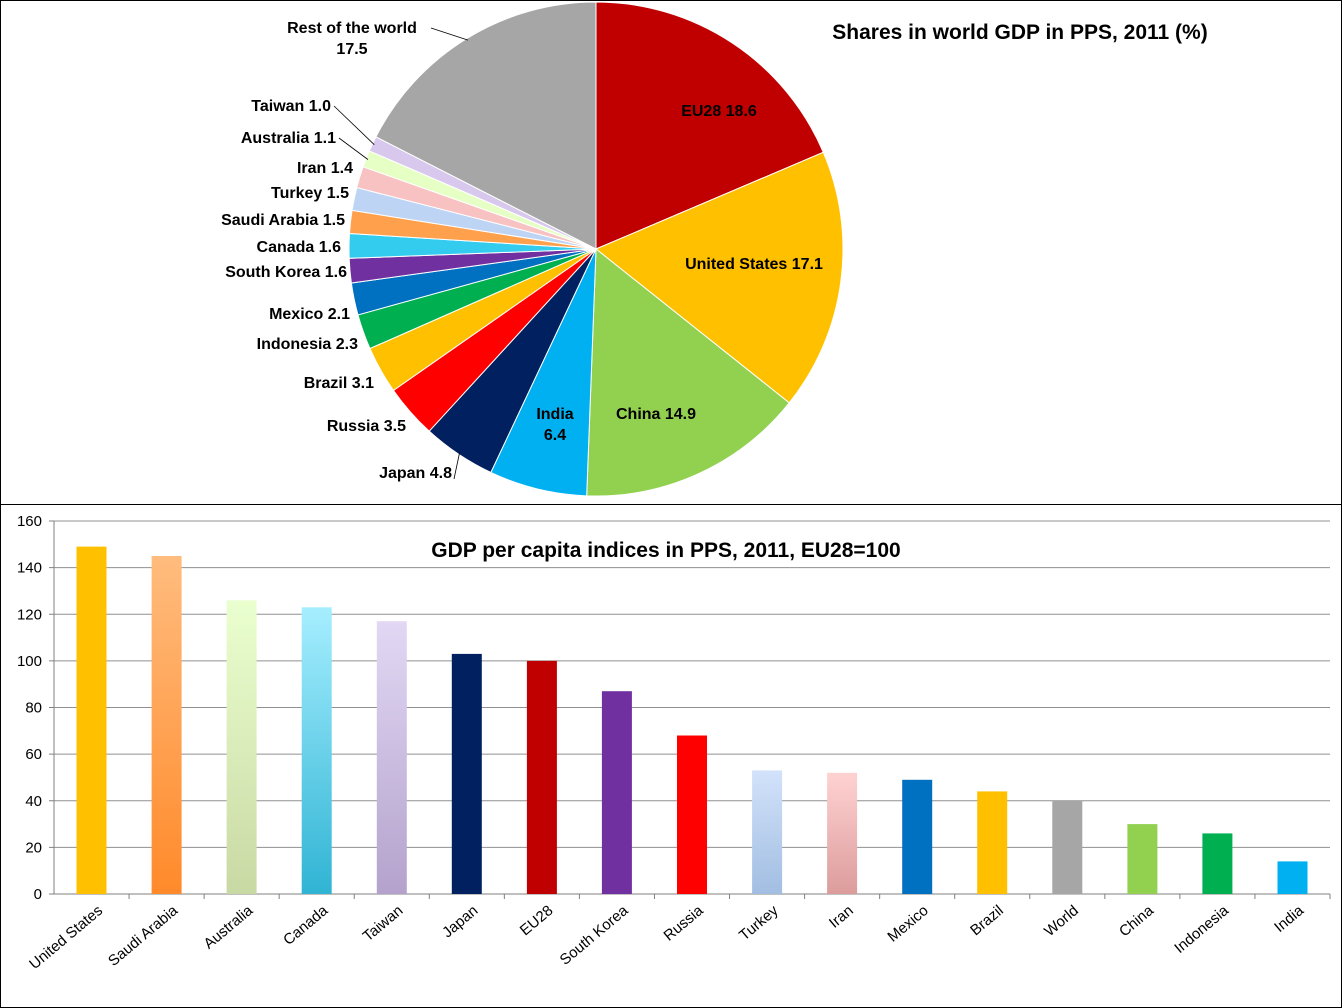  Describe the element at coordinates (354, 125) in the screenshot. I see `pie-leader-line-taiwan` at that location.